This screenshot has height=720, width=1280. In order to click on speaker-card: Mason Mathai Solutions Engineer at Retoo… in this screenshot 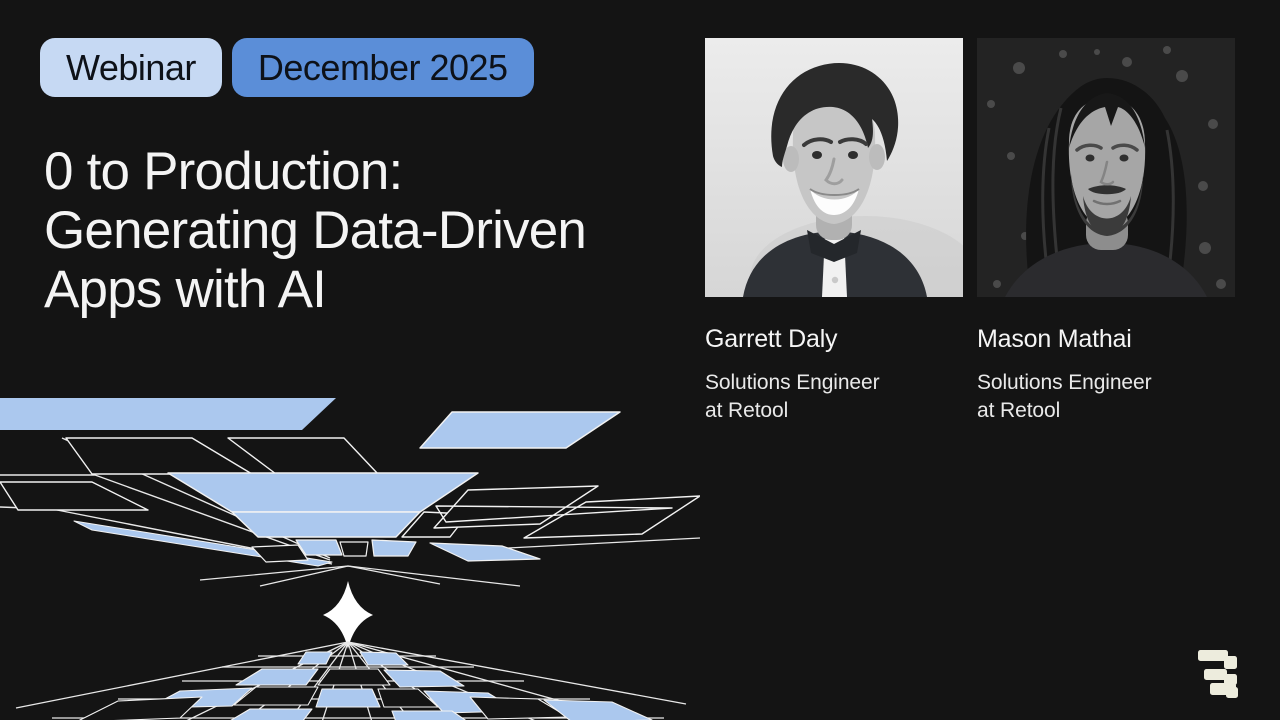, I will do `click(1106, 231)`.